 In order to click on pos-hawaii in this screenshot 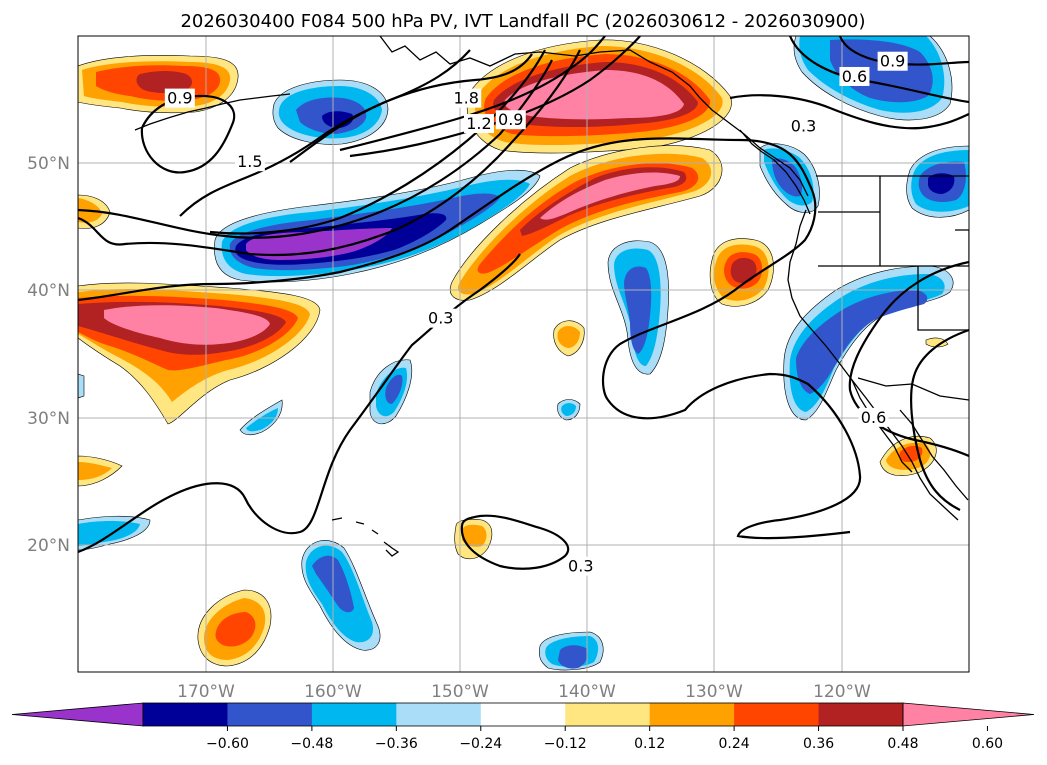, I will do `click(473, 539)`.